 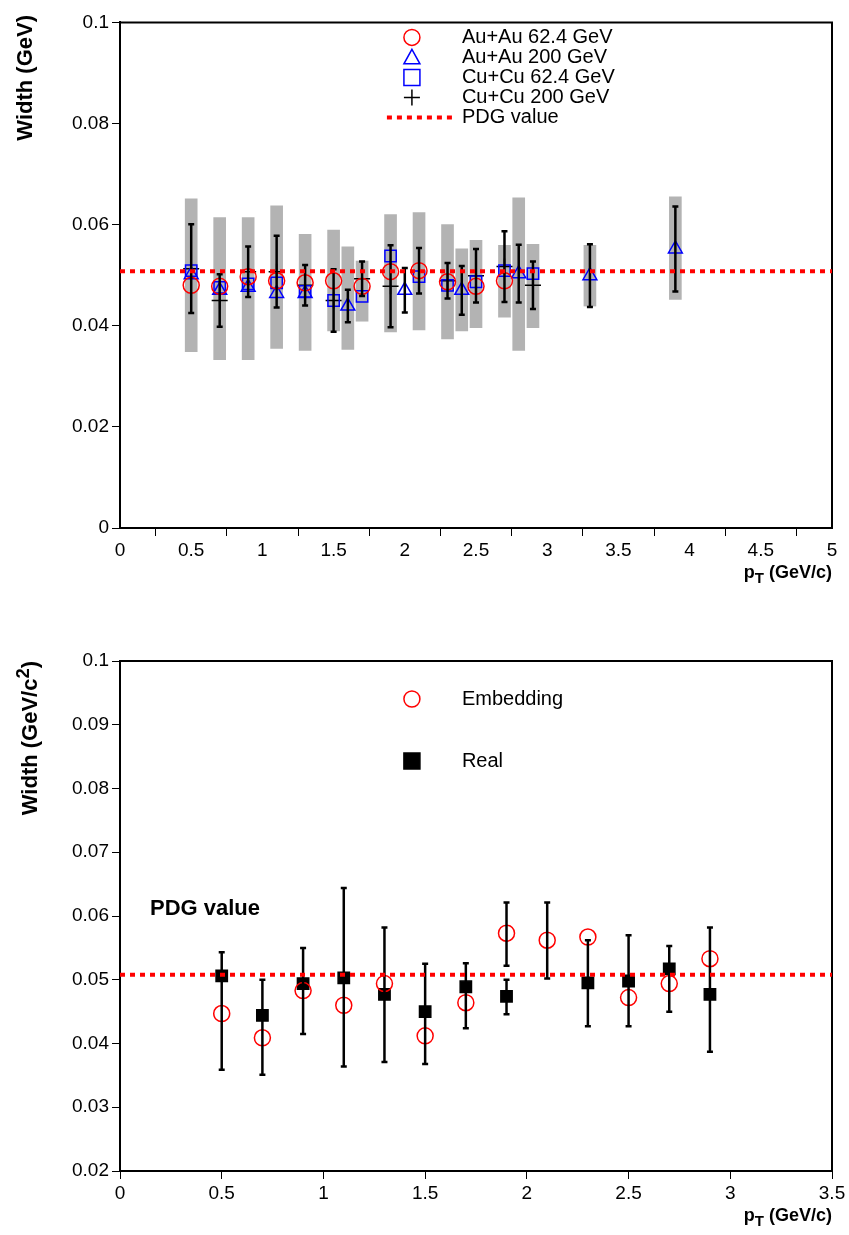 I want to click on legend-label: Cu+Cu 62.4 GeV, so click(x=538, y=75).